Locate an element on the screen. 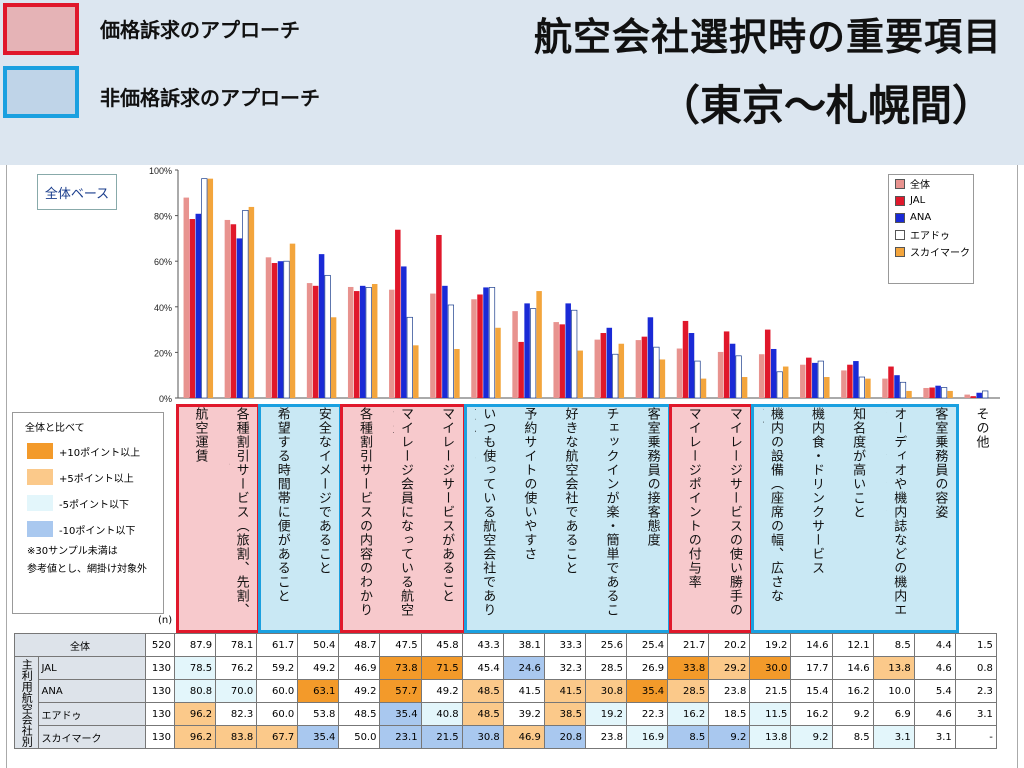 The height and width of the screenshot is (768, 1024). table-cell: 21.7 is located at coordinates (688, 645).